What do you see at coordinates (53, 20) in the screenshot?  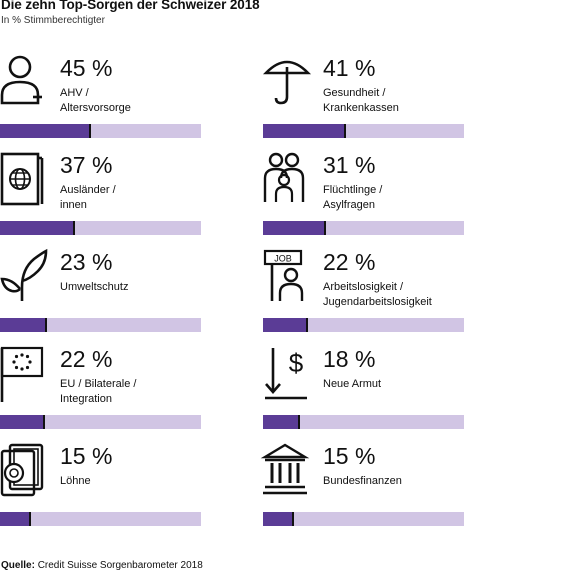 I see `chart-subtitle: In % Stimmberechtigter` at bounding box center [53, 20].